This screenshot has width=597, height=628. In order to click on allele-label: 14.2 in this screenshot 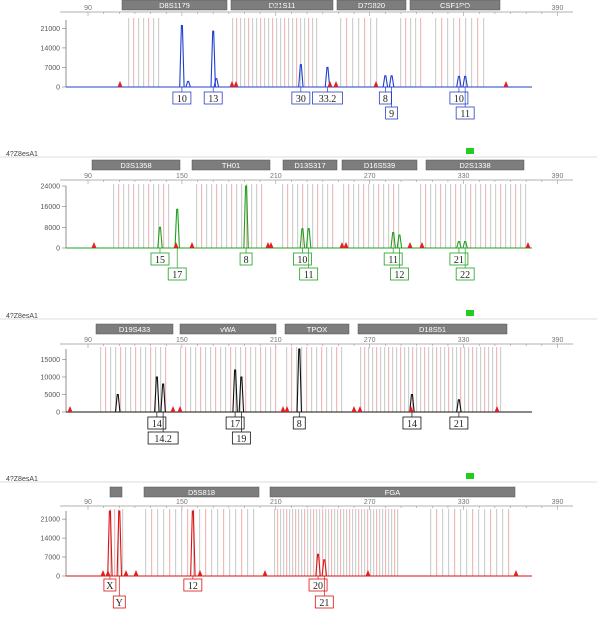, I will do `click(163, 439)`.